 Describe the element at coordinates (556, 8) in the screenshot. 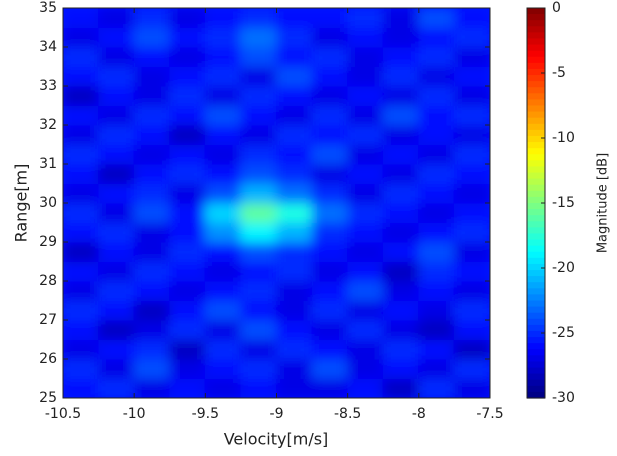

I see `colorbar-tick-label: 0` at that location.